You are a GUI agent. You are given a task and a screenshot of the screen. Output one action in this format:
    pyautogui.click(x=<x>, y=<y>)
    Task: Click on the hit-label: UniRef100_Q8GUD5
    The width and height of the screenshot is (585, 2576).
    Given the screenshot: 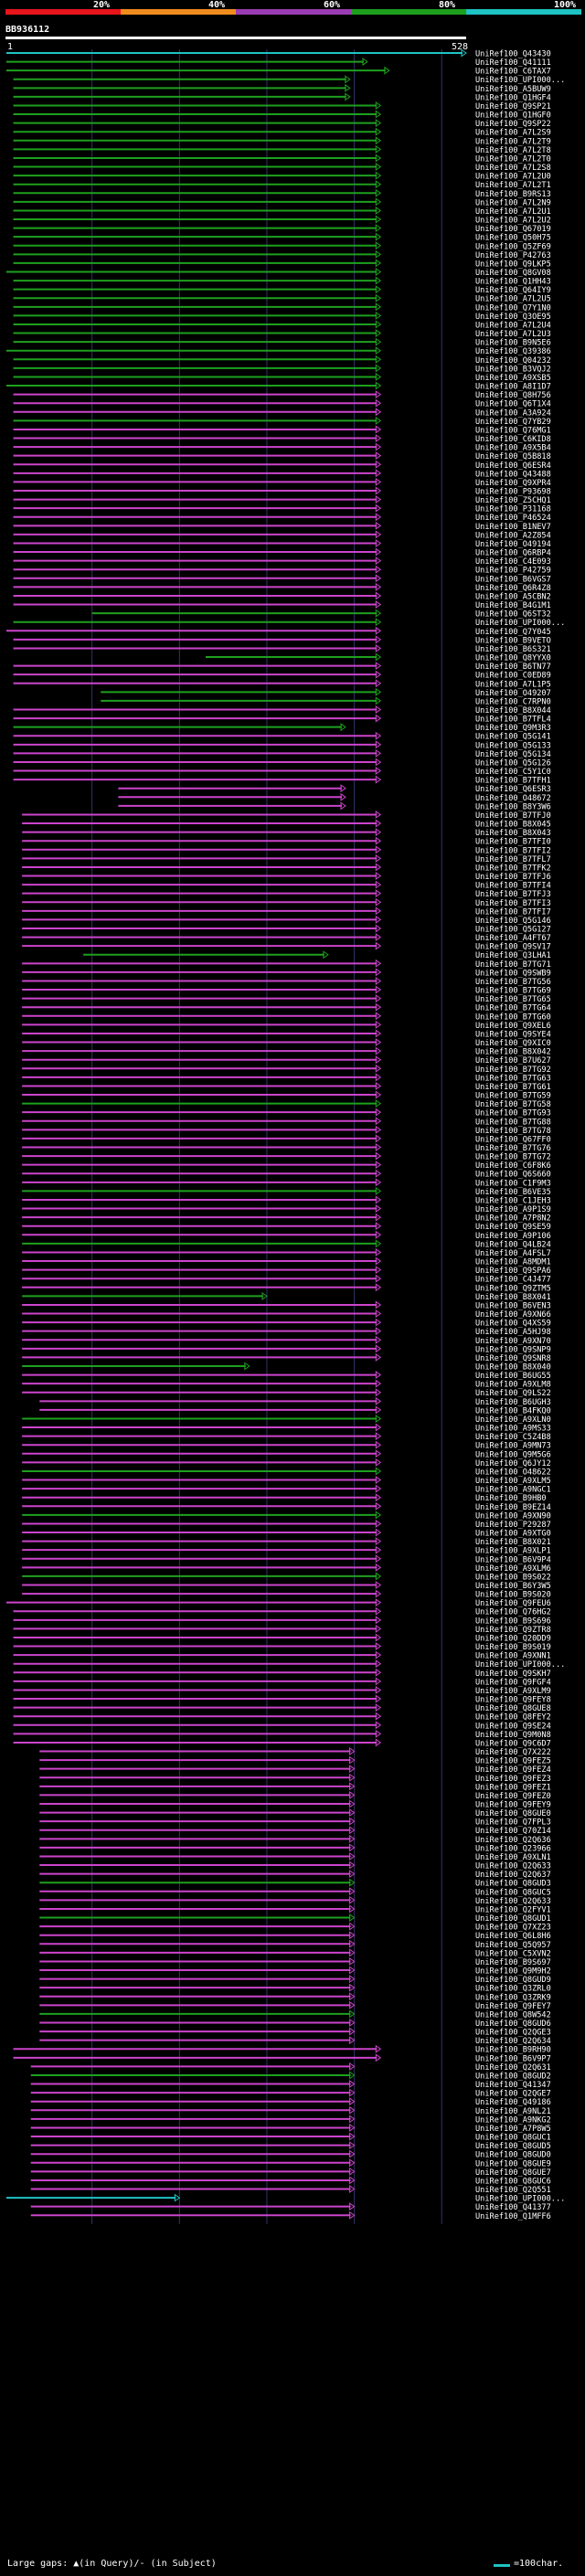 What is the action you would take?
    pyautogui.click(x=513, y=2146)
    